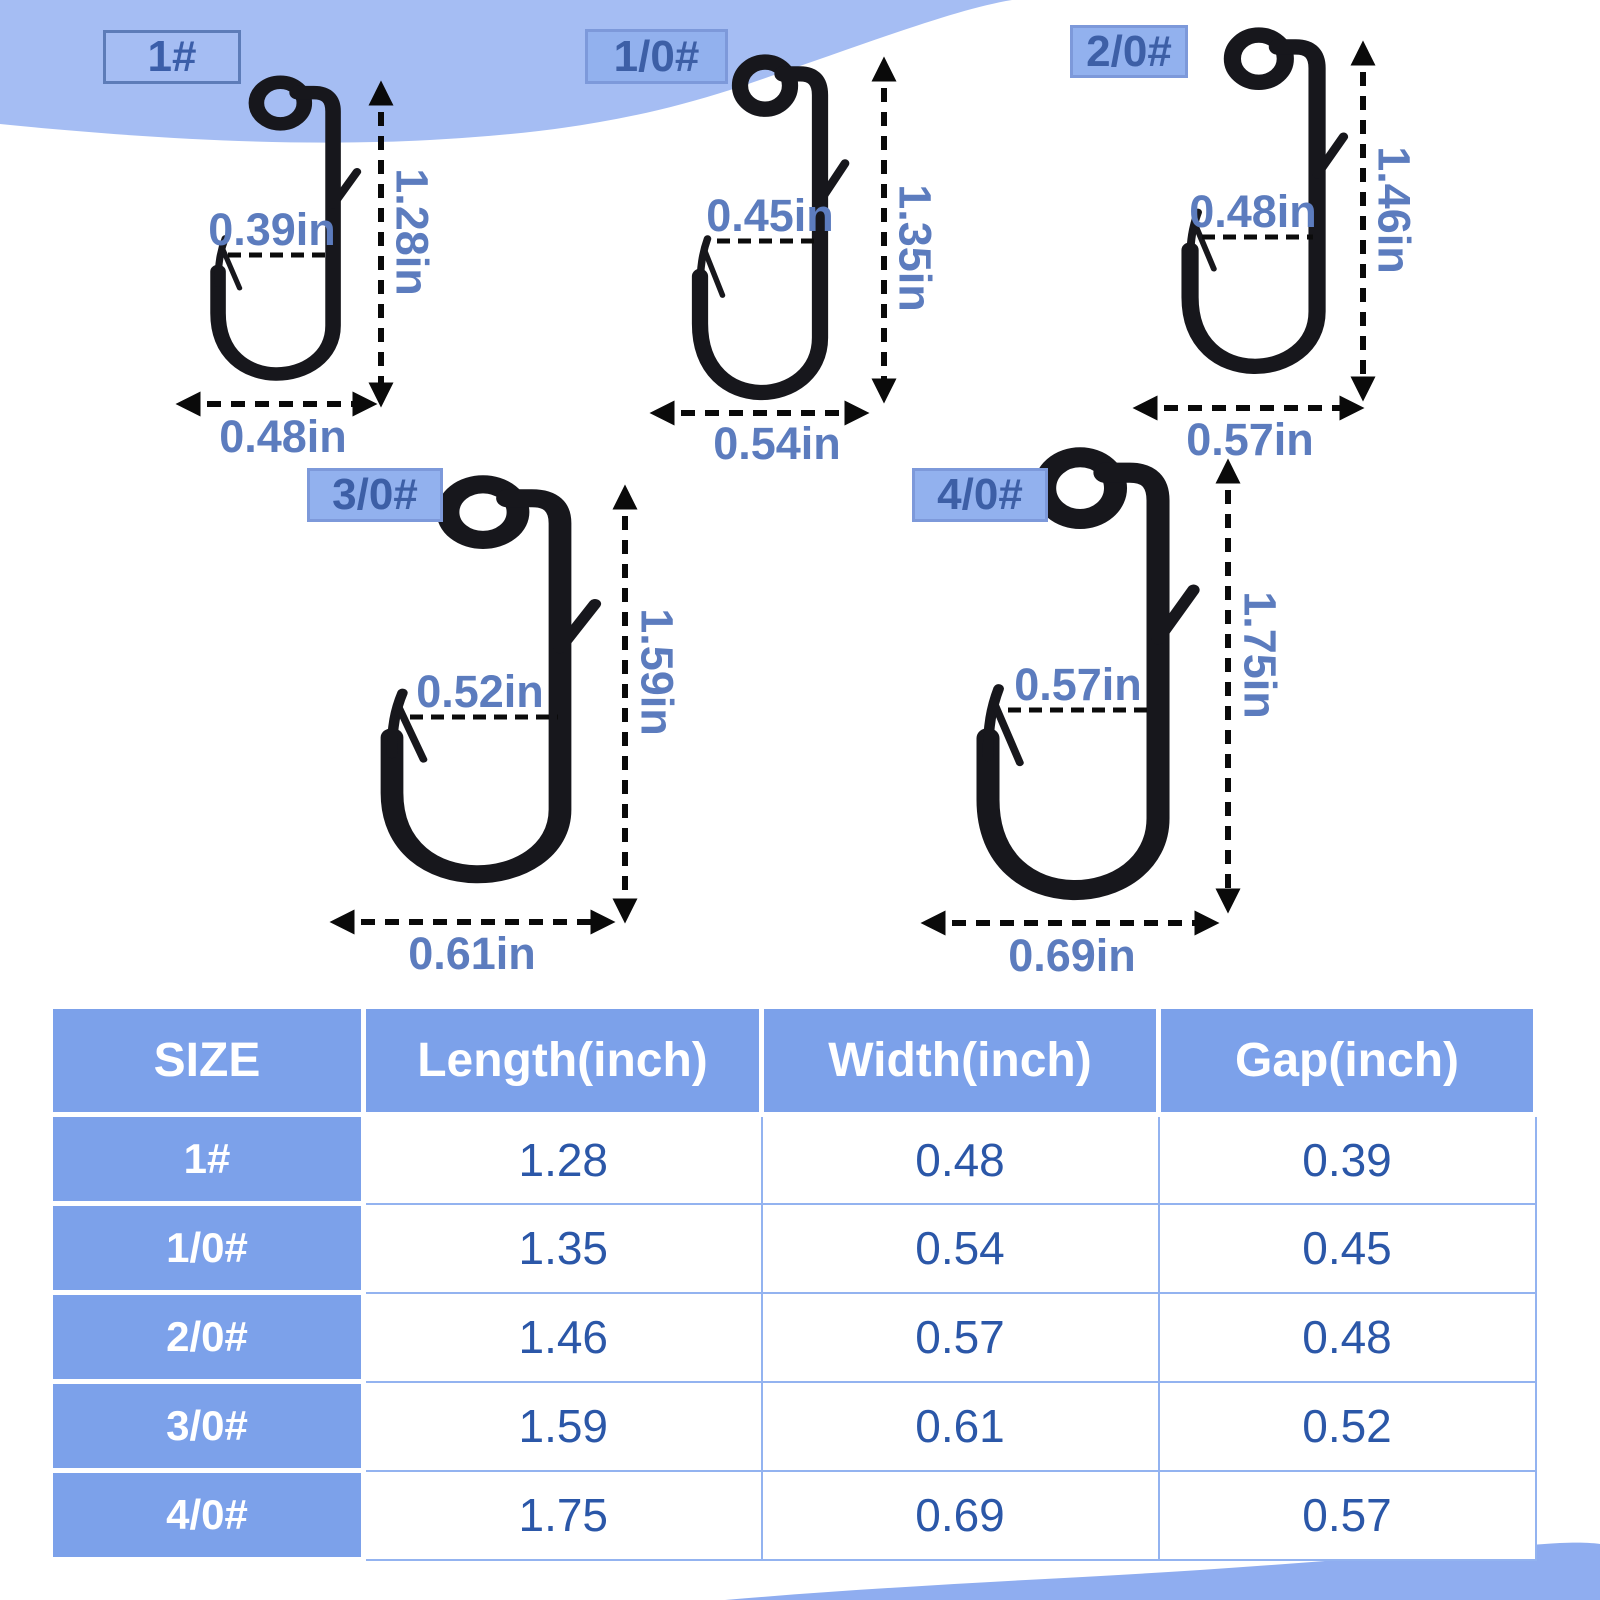 The image size is (1600, 1600). I want to click on column-header-width: Width(inch), so click(960, 1060).